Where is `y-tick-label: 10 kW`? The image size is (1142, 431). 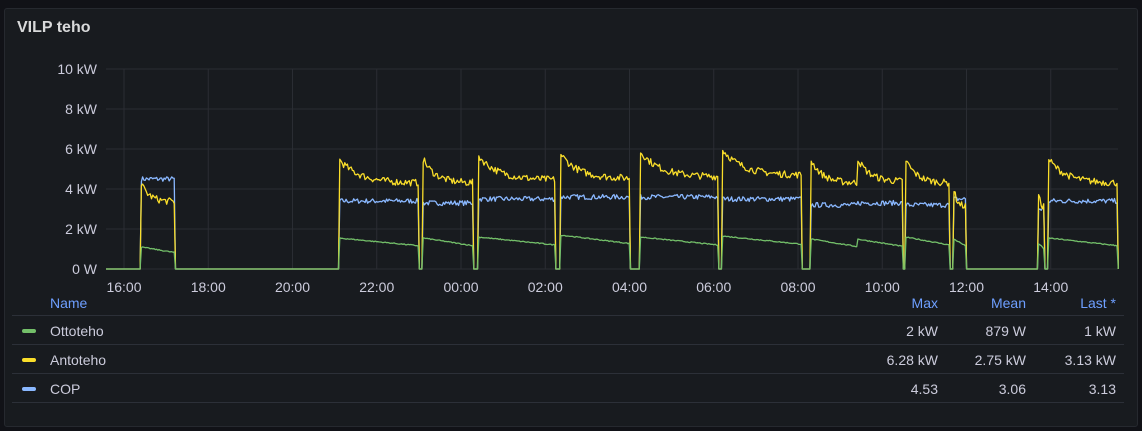 y-tick-label: 10 kW is located at coordinates (77, 69).